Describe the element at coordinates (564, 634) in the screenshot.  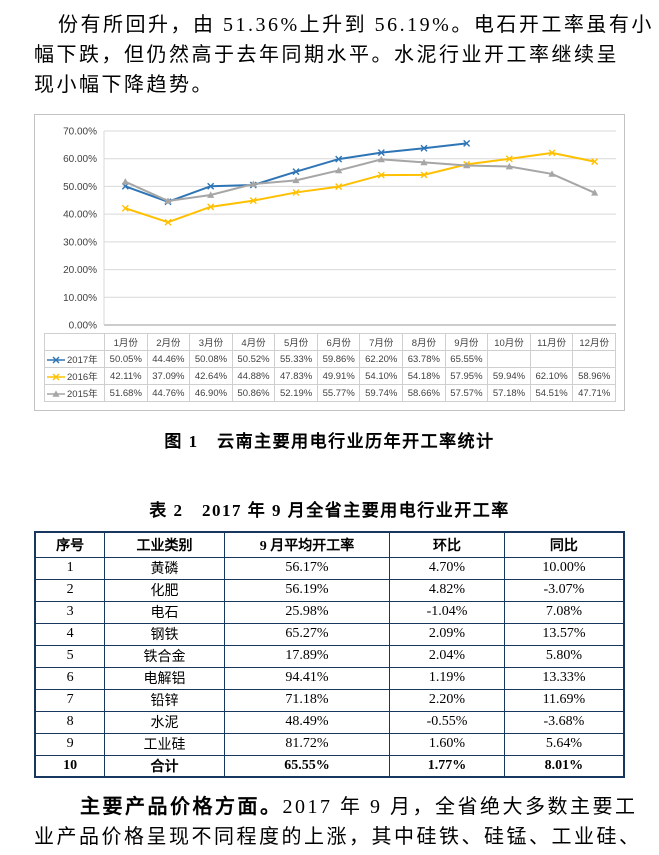
I see `table-cell: 13.57%` at that location.